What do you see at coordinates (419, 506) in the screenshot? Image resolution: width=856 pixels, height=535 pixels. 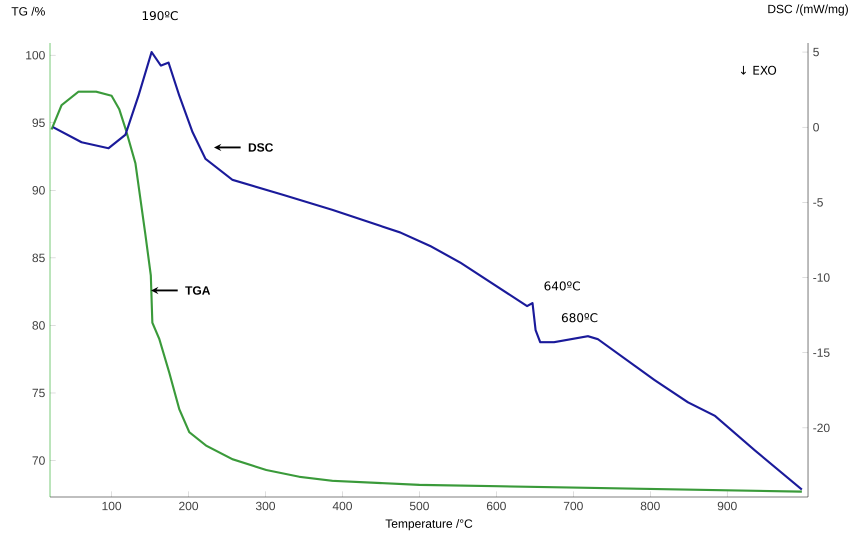 I see `x-tick-label: 500` at bounding box center [419, 506].